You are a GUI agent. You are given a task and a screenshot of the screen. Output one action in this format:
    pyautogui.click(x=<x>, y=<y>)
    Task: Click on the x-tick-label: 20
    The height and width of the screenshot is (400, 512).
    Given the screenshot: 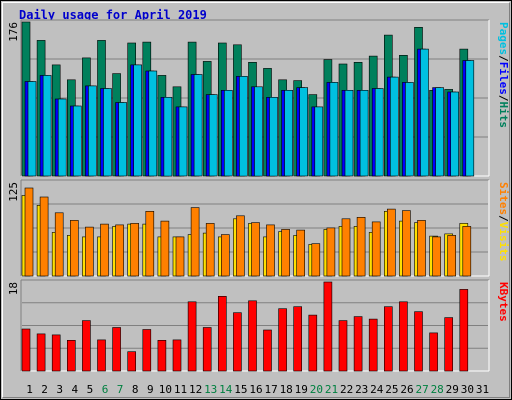 What is the action you would take?
    pyautogui.click(x=316, y=389)
    